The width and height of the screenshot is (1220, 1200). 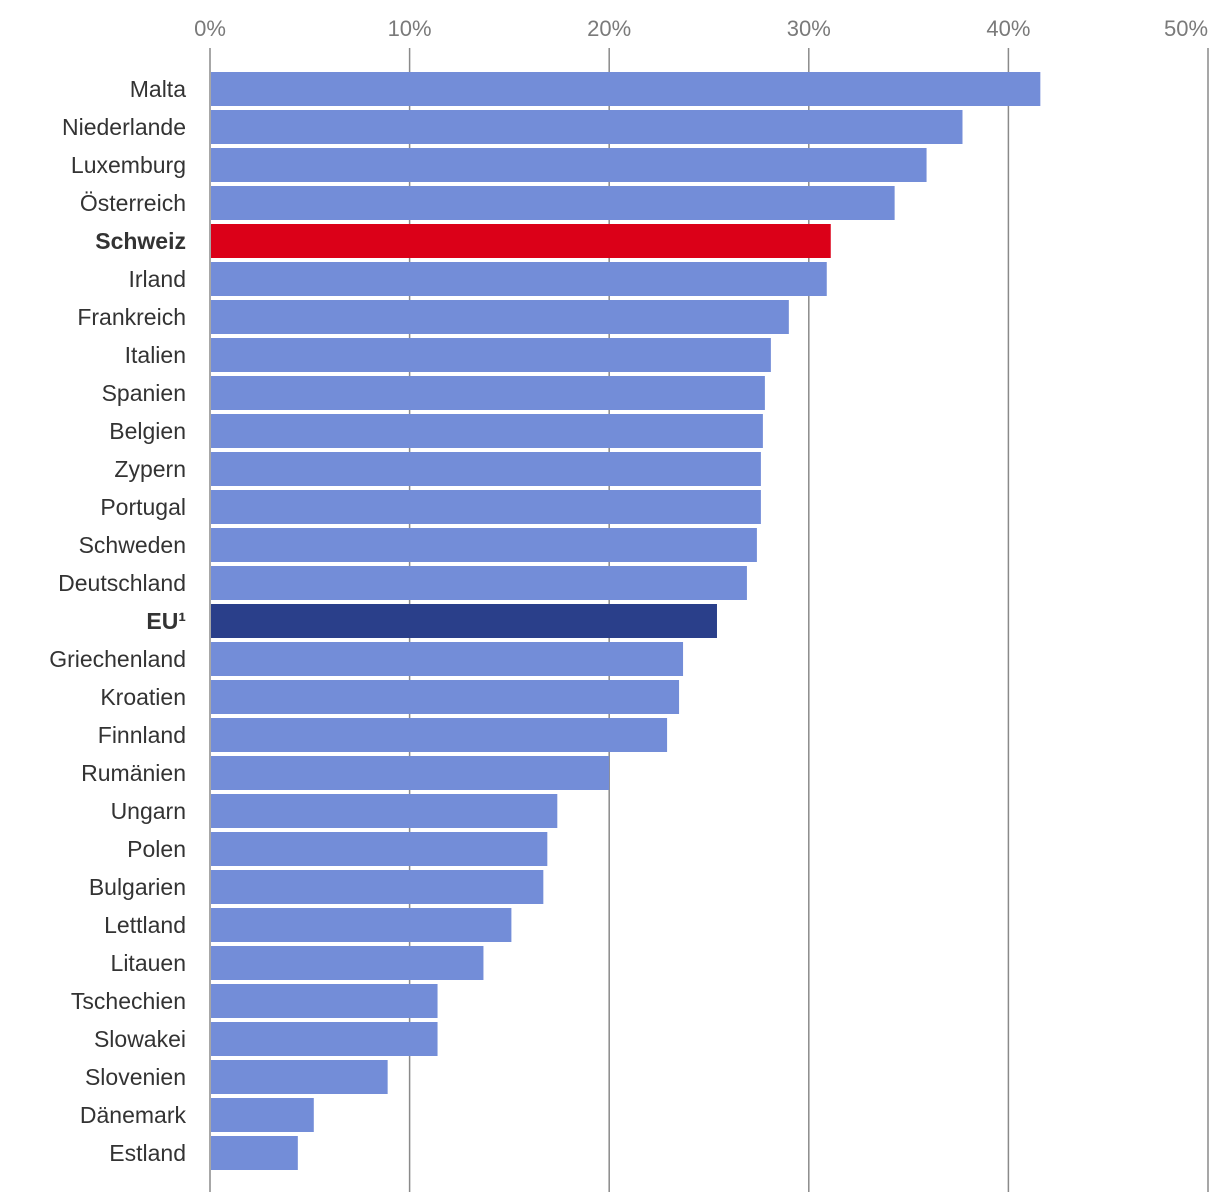 I want to click on category-label: Deutschland, so click(x=122, y=583).